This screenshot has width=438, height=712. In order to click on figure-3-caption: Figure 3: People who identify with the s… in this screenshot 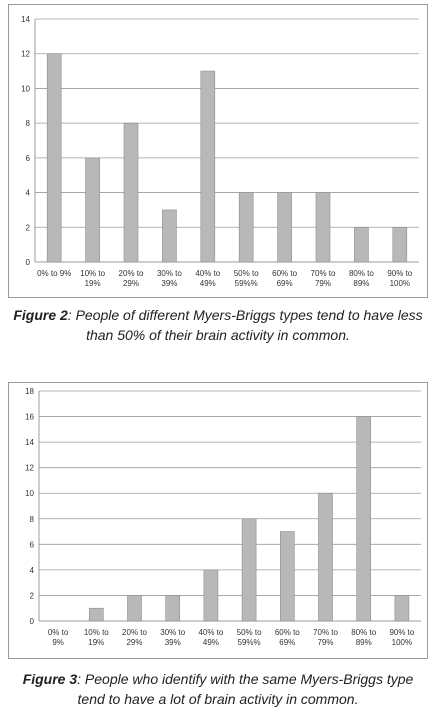, I will do `click(218, 689)`.